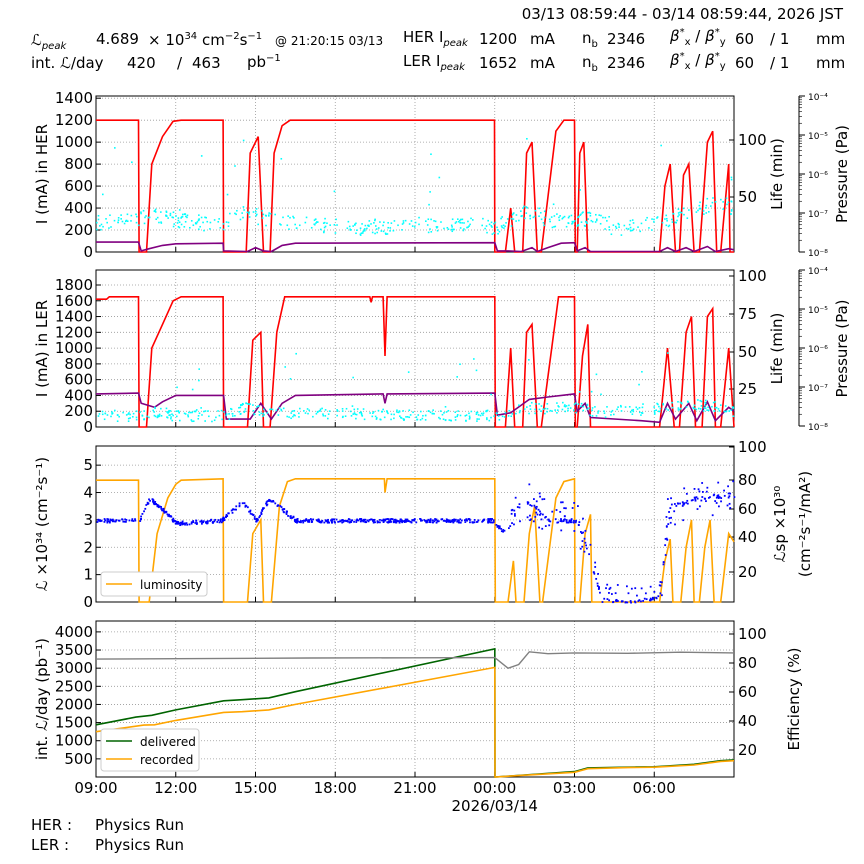 The image size is (864, 864). What do you see at coordinates (415, 540) in the screenshot?
I see `series-luminosity` at bounding box center [415, 540].